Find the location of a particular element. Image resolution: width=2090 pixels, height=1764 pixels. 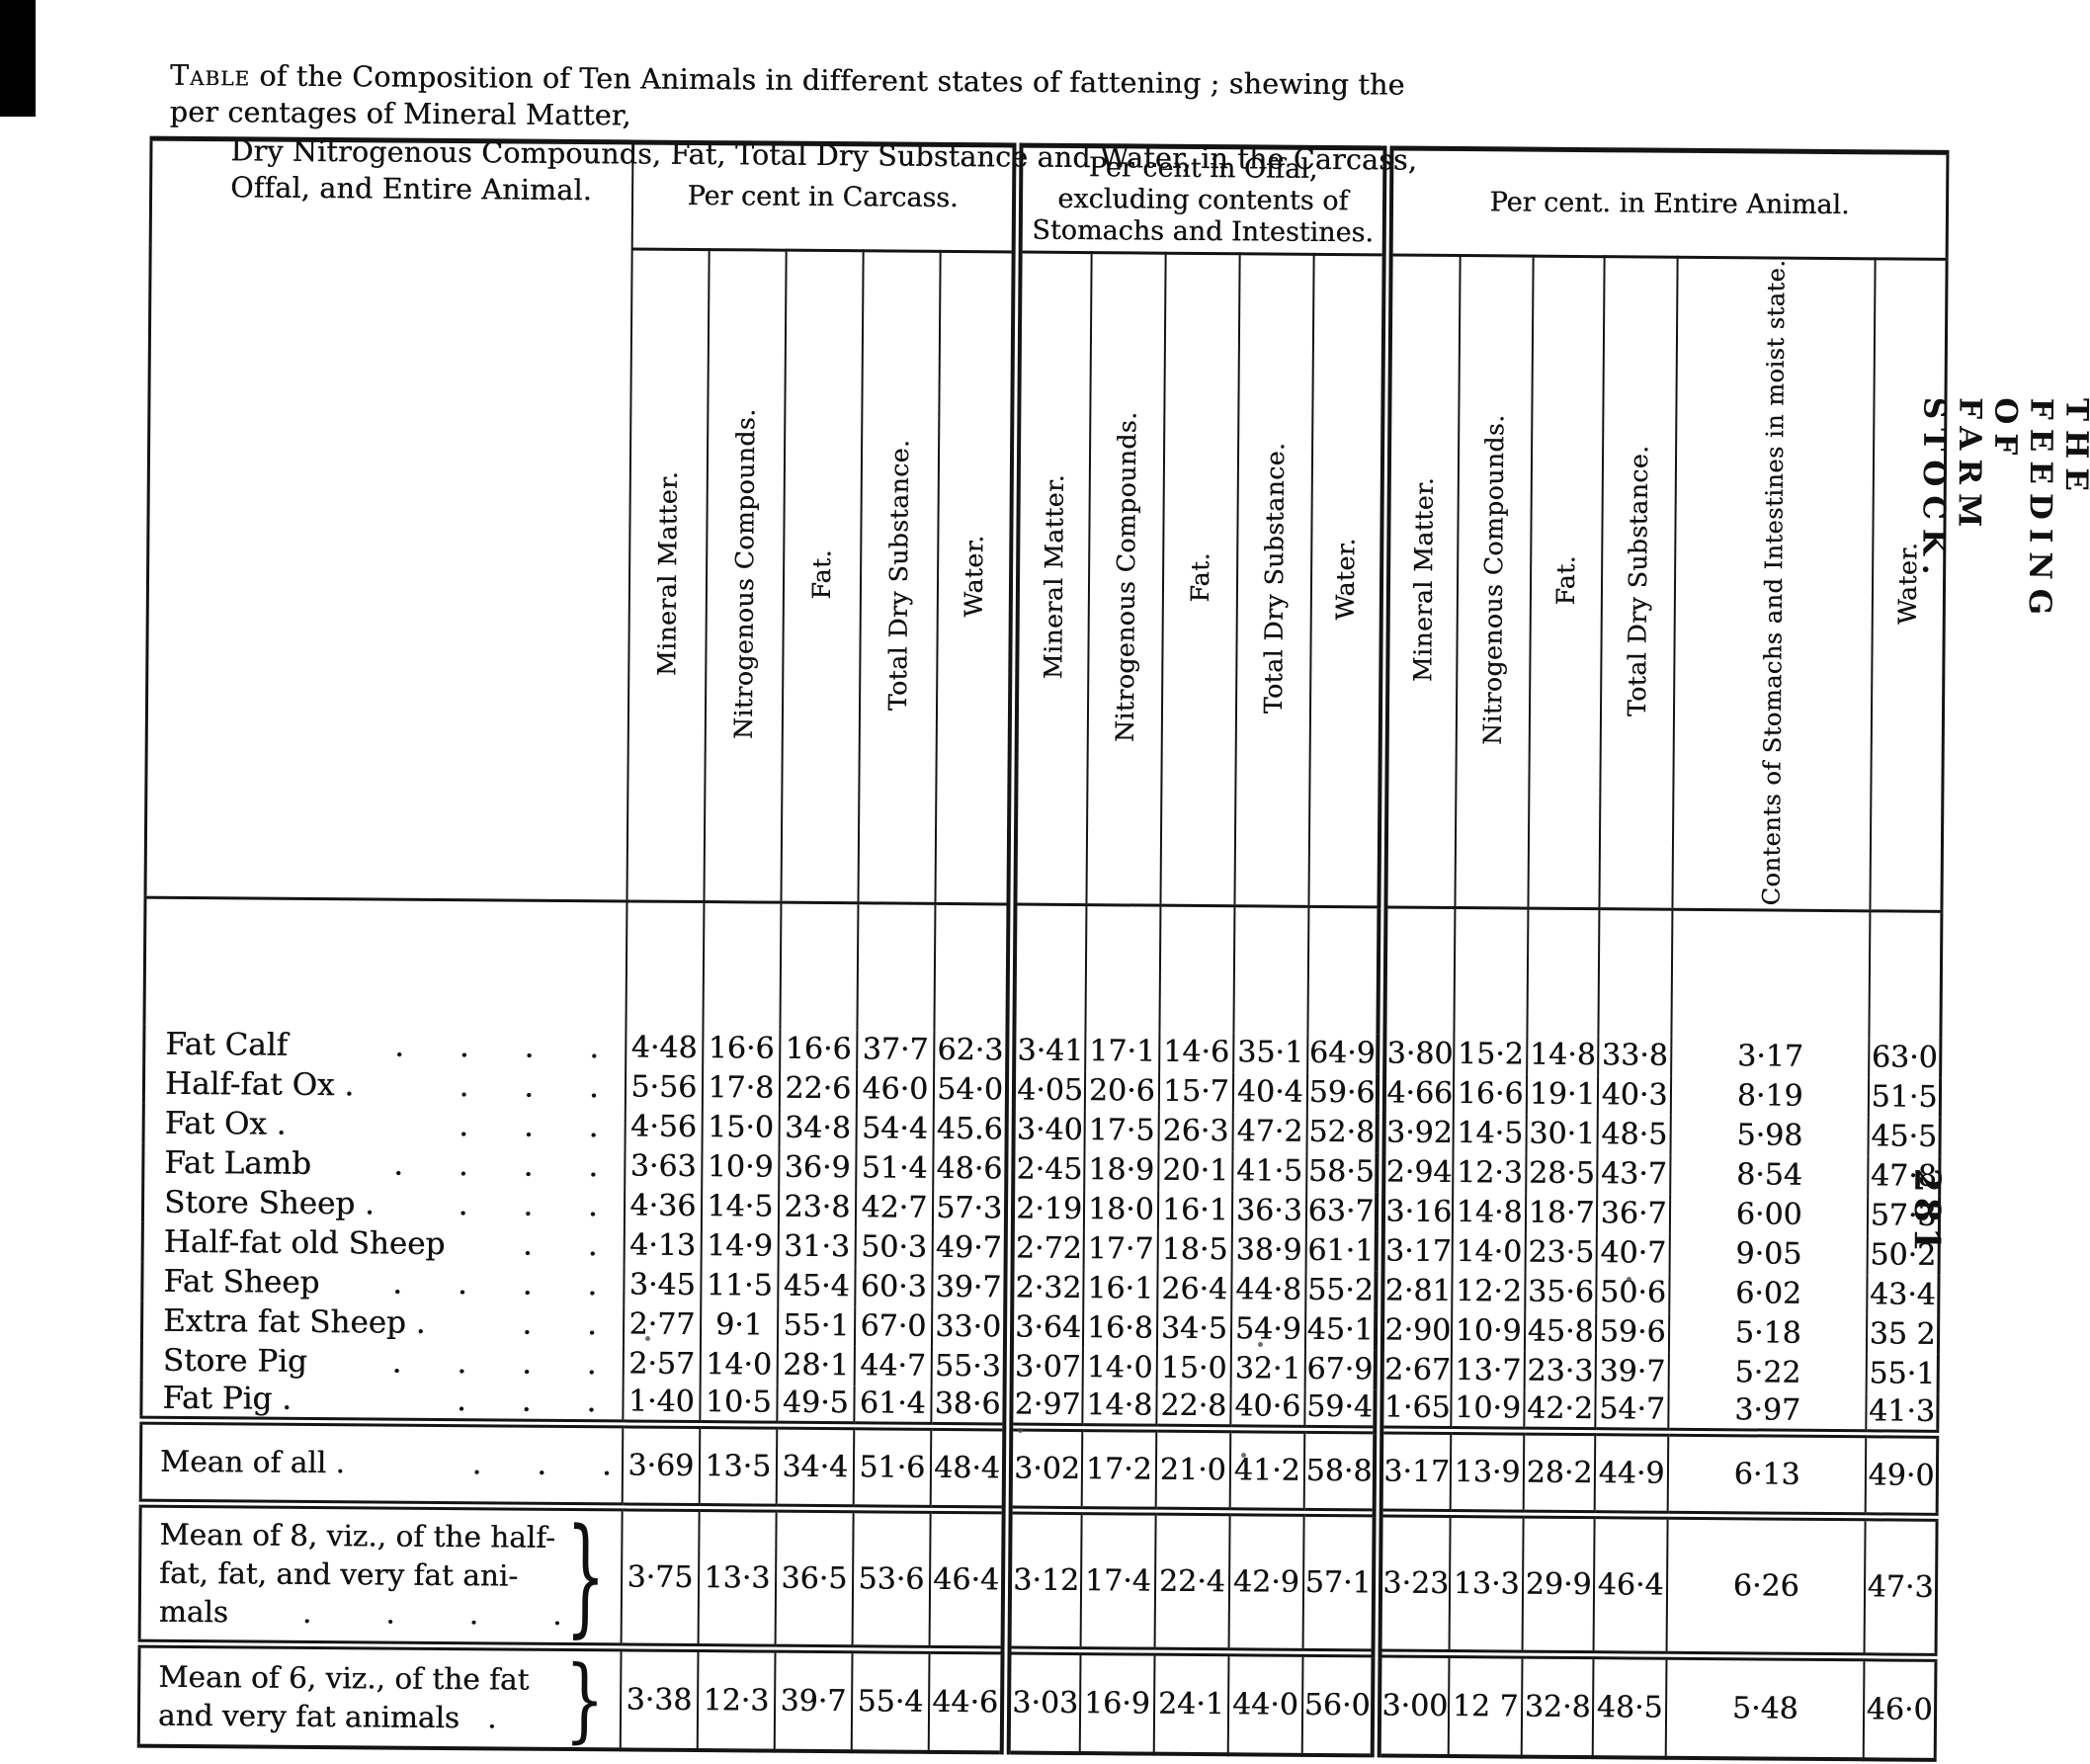

row-label: Store Sheep . . . . is located at coordinates (384, 1204).